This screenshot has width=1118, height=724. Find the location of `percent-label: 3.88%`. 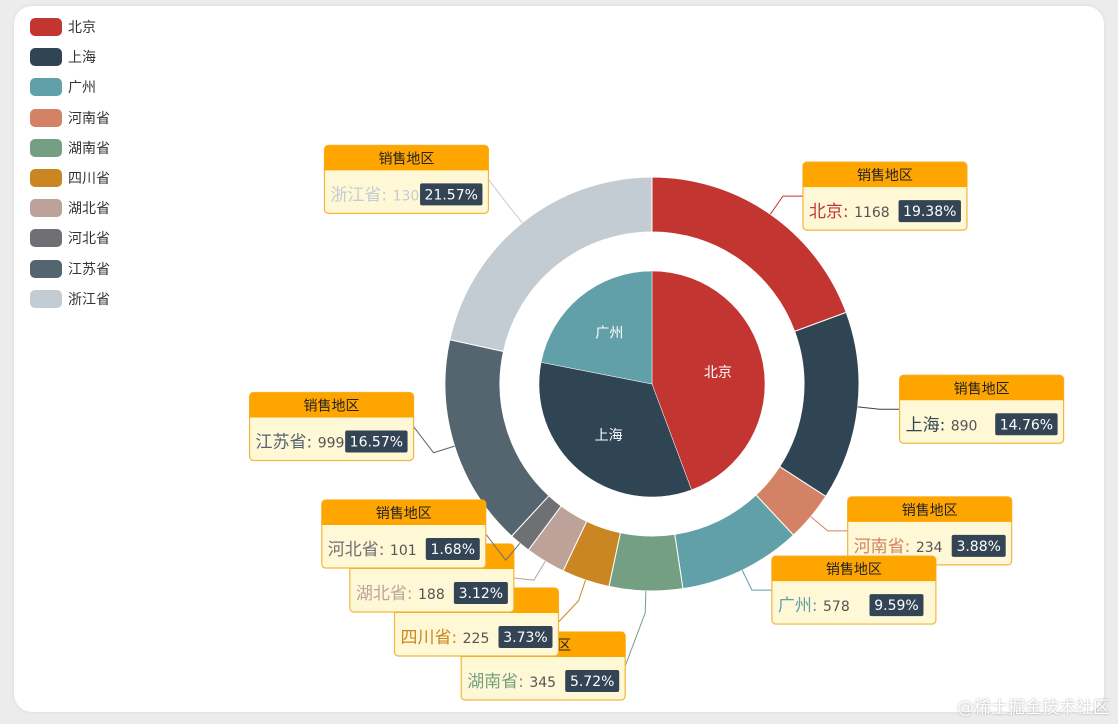

percent-label: 3.88% is located at coordinates (978, 547).